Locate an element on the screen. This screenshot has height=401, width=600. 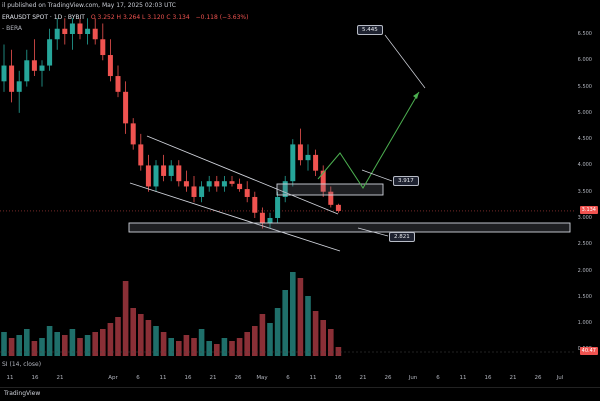
projection-path is located at coordinates (368, 140).